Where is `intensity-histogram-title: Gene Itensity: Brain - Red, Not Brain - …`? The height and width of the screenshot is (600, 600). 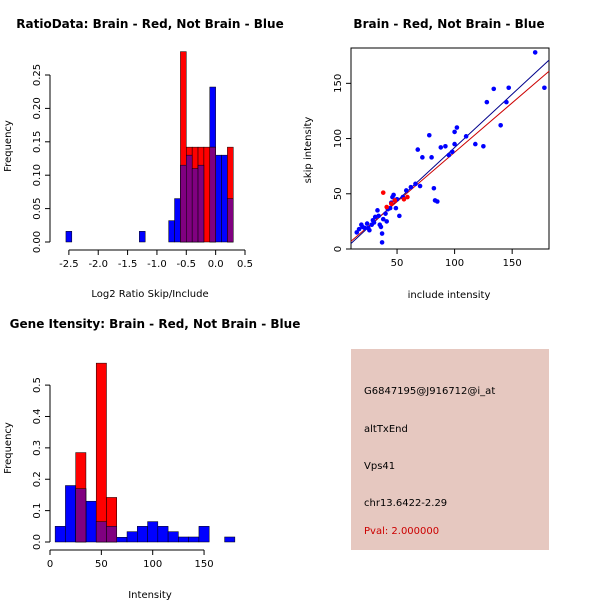
intensity-histogram-title: Gene Itensity: Brain - Red, Not Brain - … is located at coordinates (155, 324).